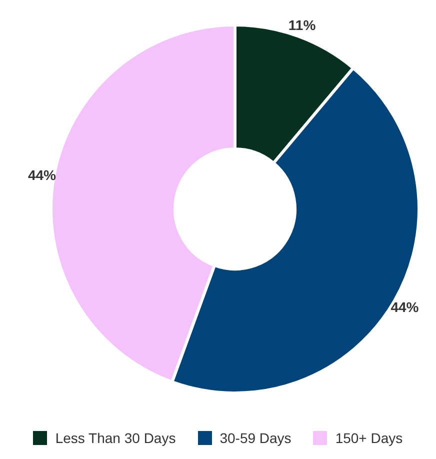 Image resolution: width=436 pixels, height=459 pixels. I want to click on data-label: 11%, so click(302, 24).